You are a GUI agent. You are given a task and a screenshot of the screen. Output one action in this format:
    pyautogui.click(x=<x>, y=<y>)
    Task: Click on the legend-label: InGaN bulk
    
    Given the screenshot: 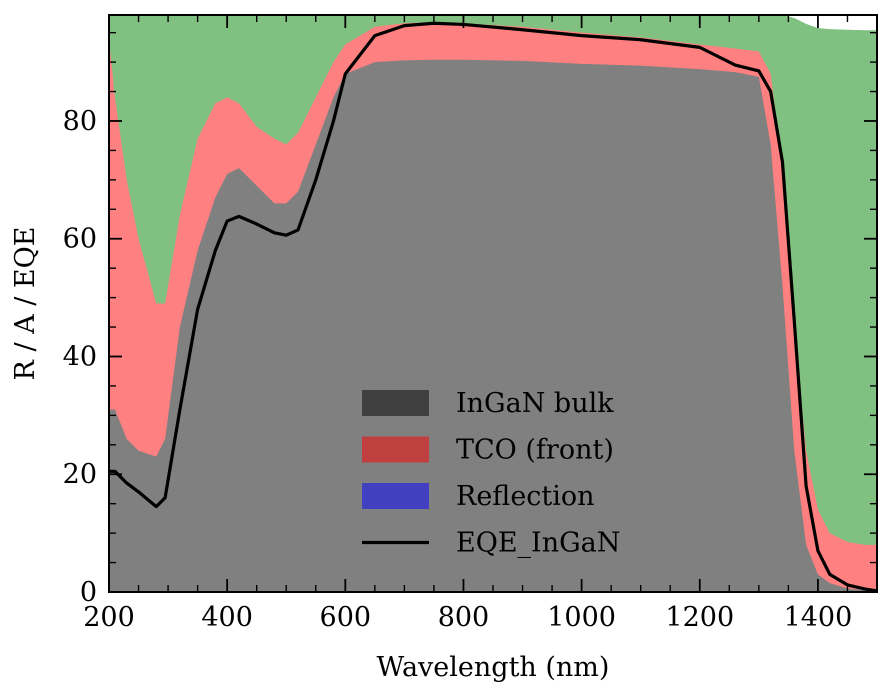 What is the action you would take?
    pyautogui.click(x=535, y=403)
    